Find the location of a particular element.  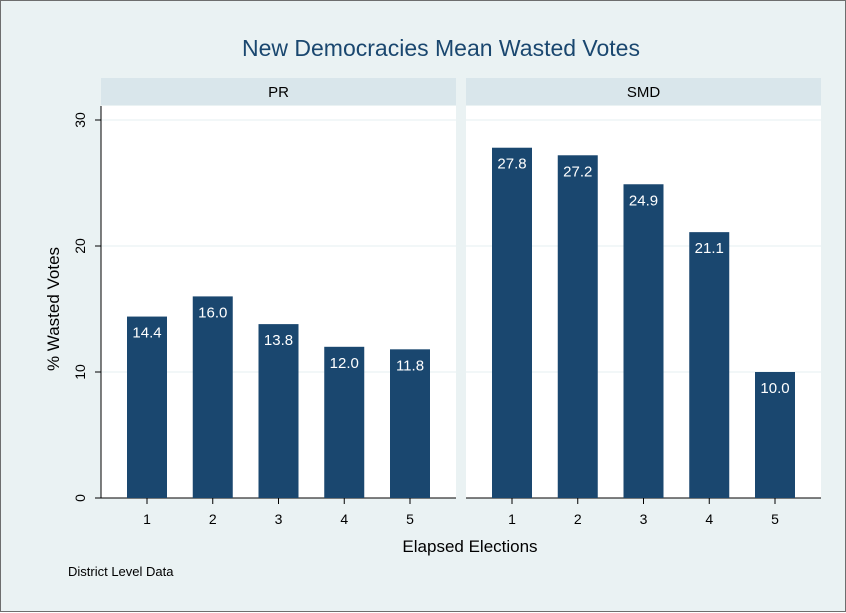

y-tick-label: 0 is located at coordinates (80, 498).